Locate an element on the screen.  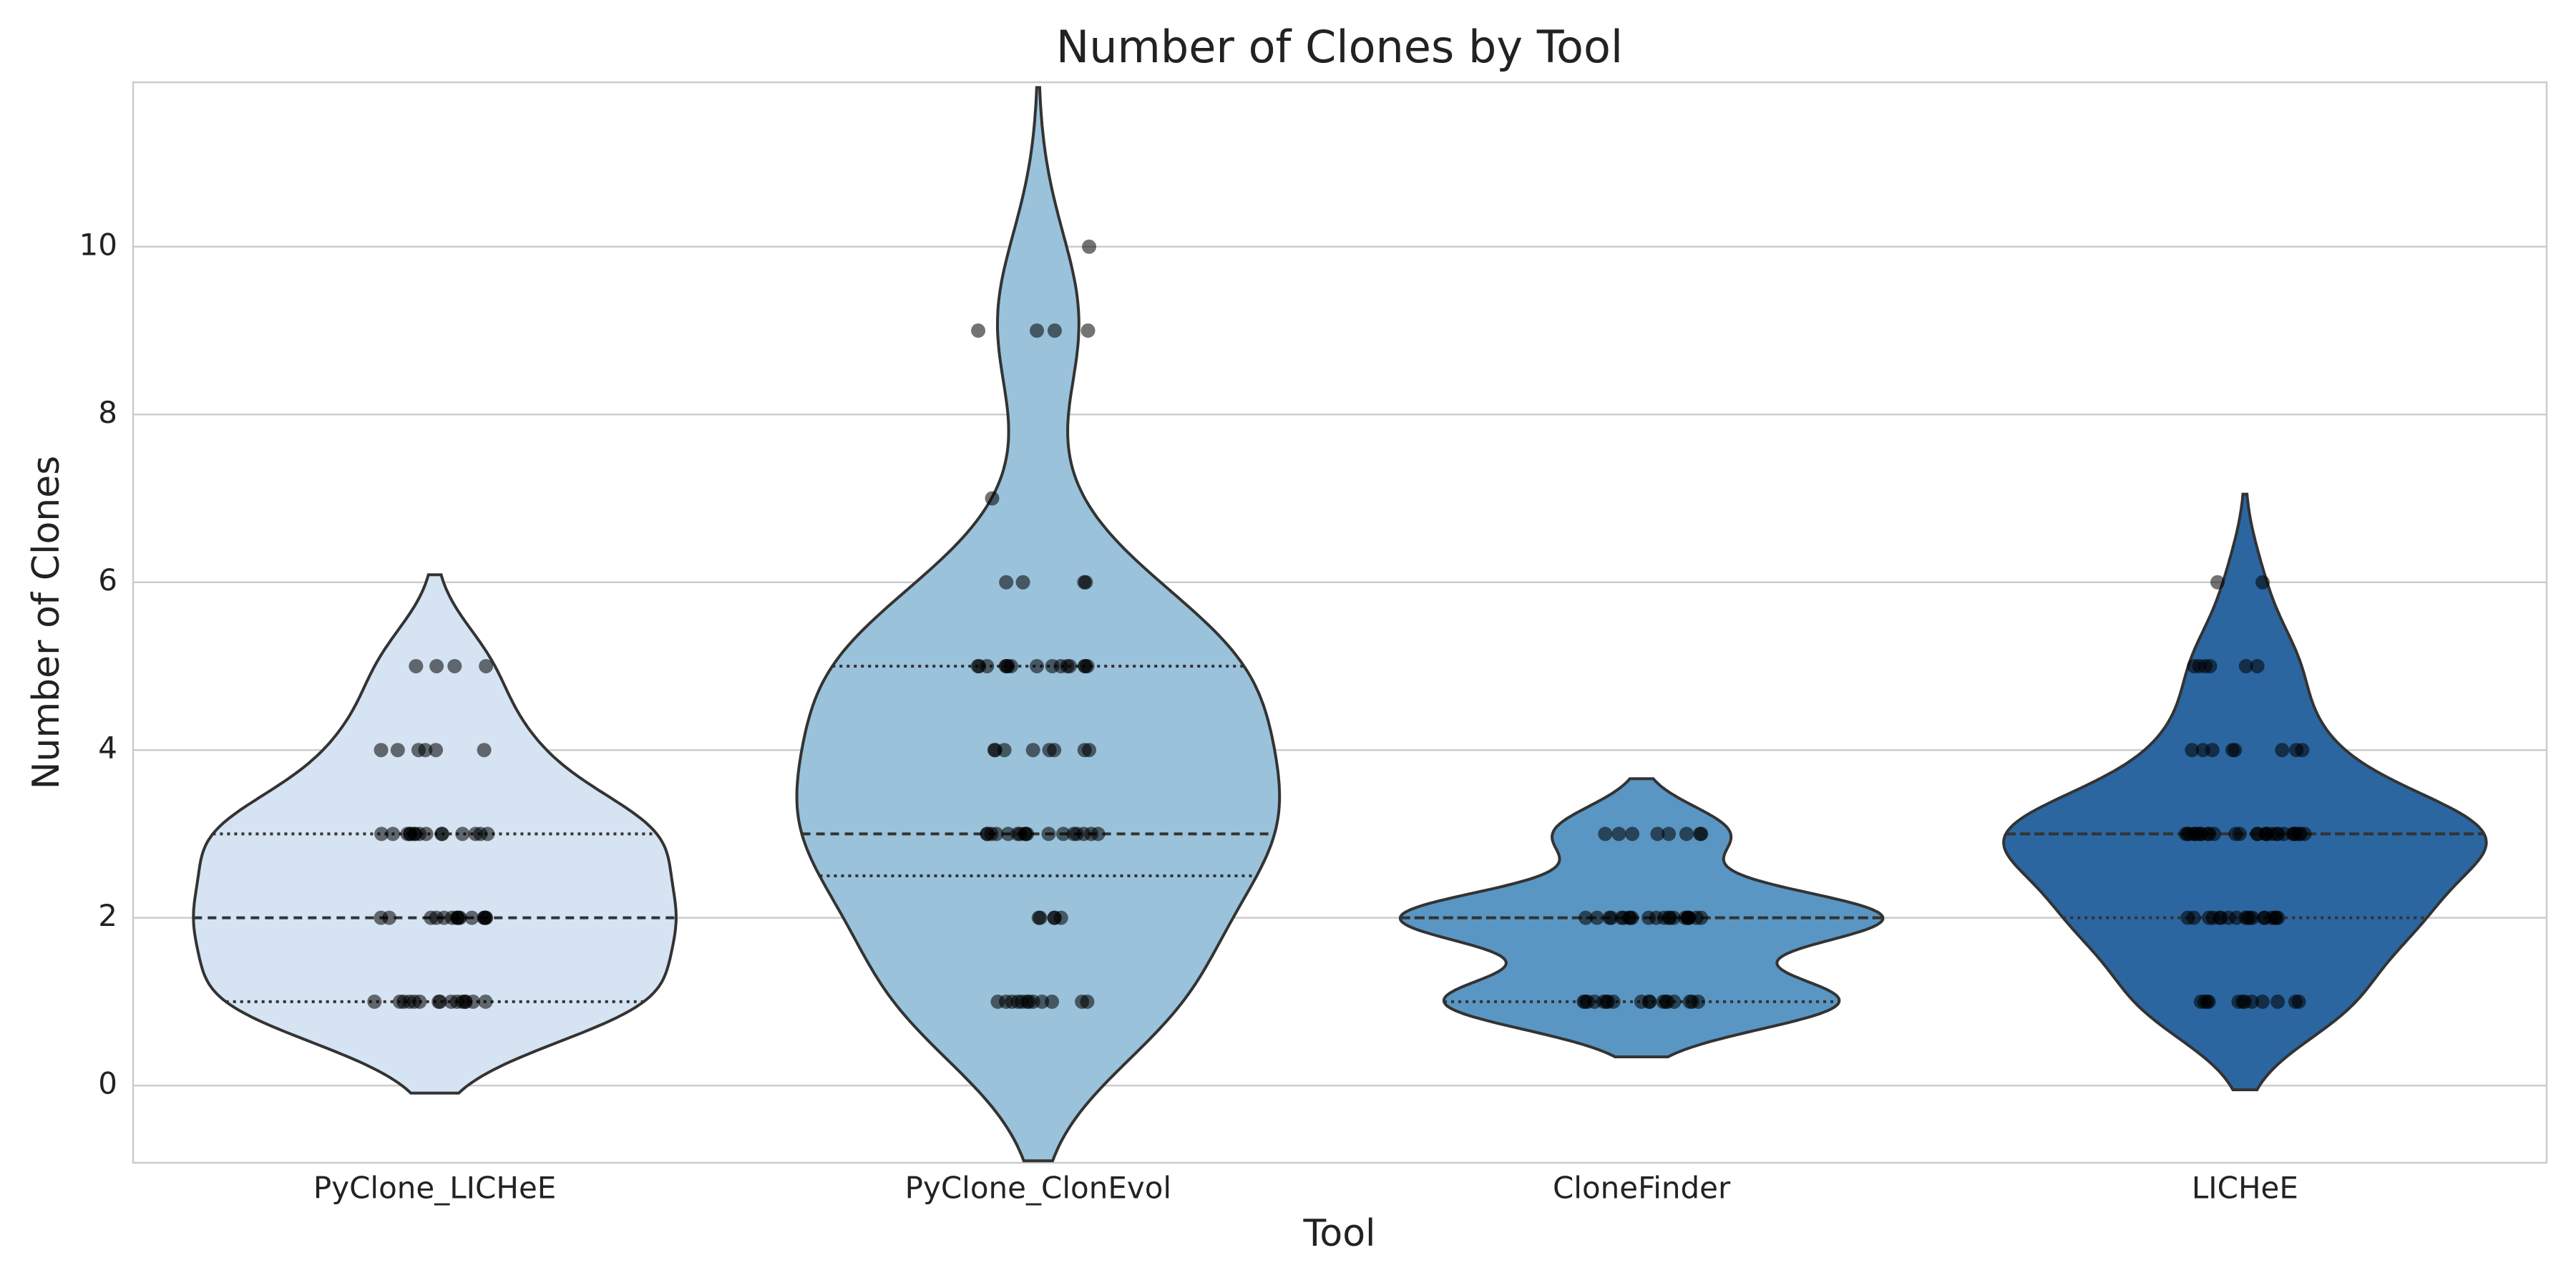
x-tick-label: PyClone_LICHeE is located at coordinates (434, 1188).